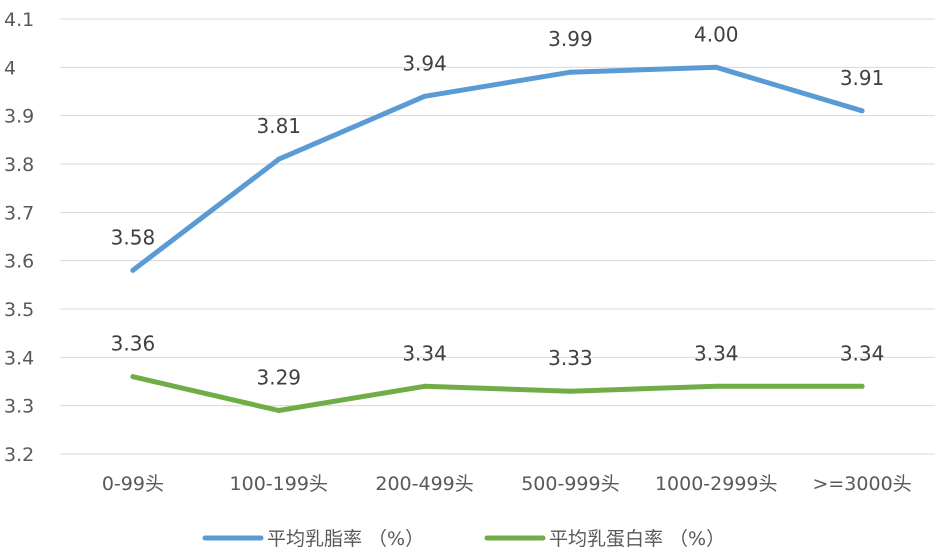 The width and height of the screenshot is (941, 556). Describe the element at coordinates (716, 484) in the screenshot. I see `x-tick-label: 1000-2999头` at that location.